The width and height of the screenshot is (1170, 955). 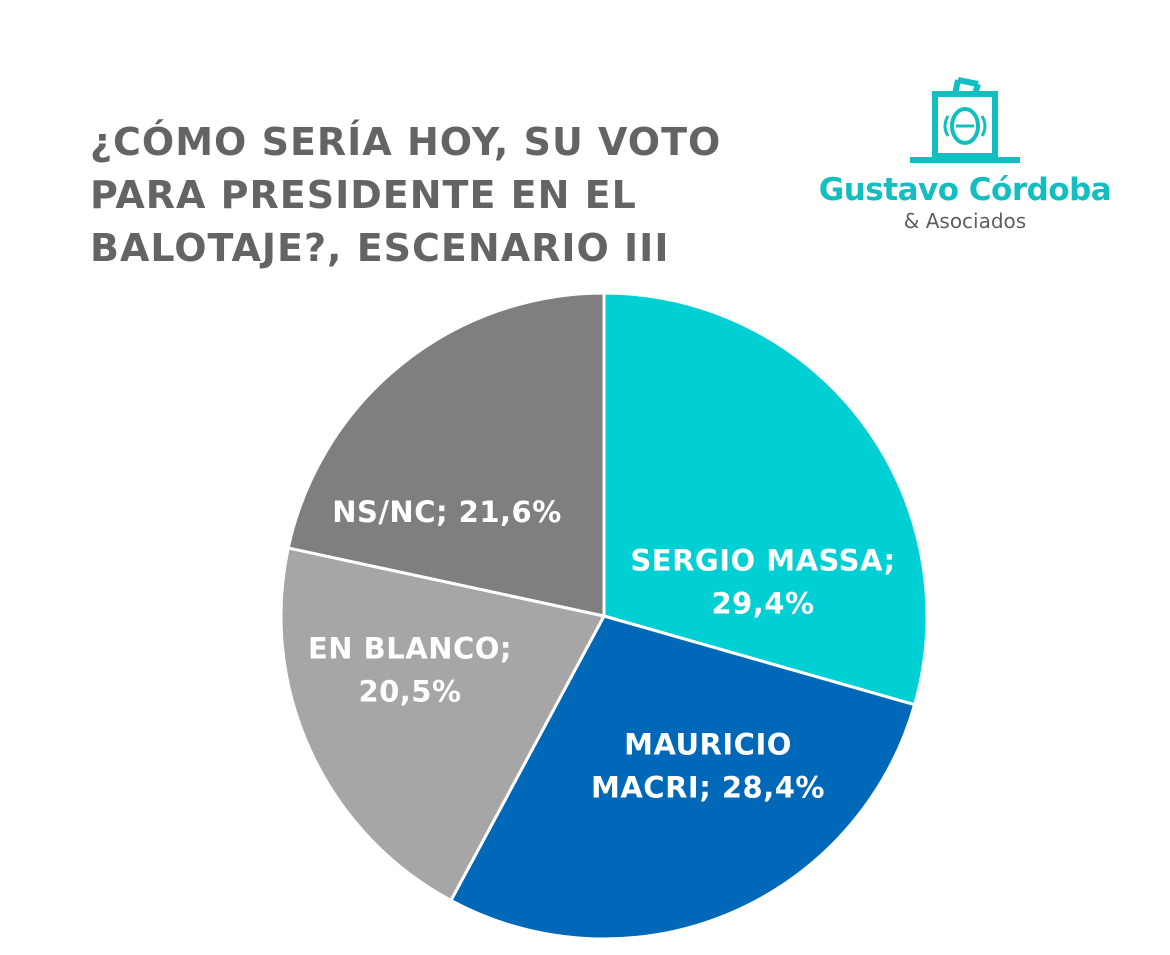 What do you see at coordinates (442, 724) in the screenshot?
I see `pie-slice-en-blanco` at bounding box center [442, 724].